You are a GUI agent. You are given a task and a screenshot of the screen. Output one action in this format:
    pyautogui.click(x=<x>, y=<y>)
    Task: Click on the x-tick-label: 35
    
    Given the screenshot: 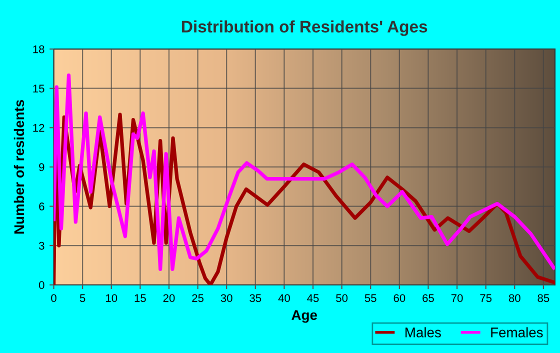 What is the action you would take?
    pyautogui.click(x=256, y=298)
    